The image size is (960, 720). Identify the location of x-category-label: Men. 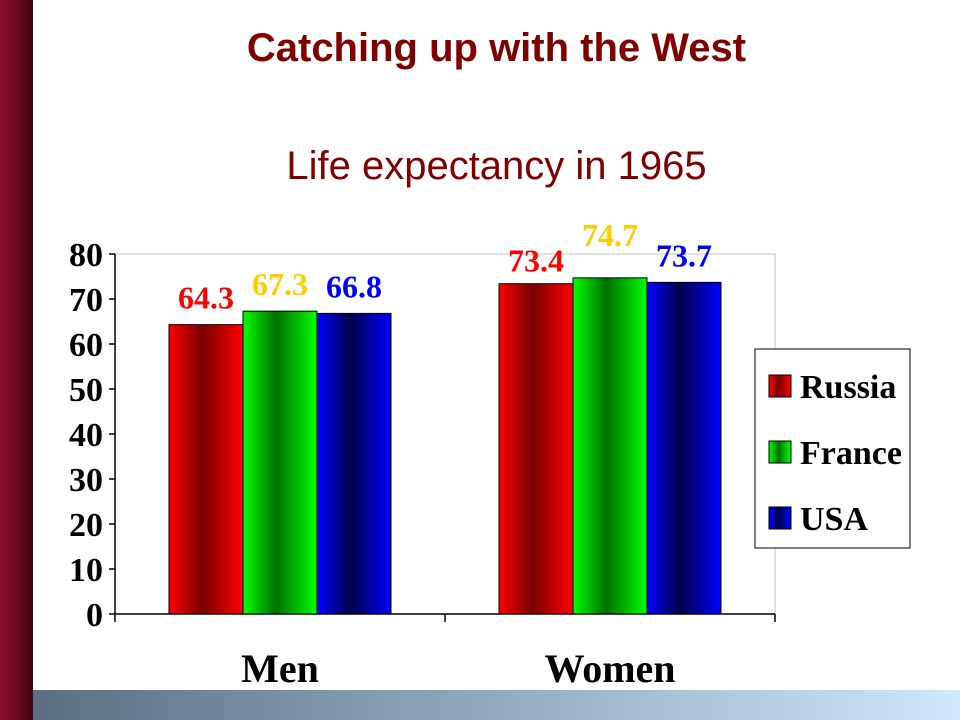
(280, 668).